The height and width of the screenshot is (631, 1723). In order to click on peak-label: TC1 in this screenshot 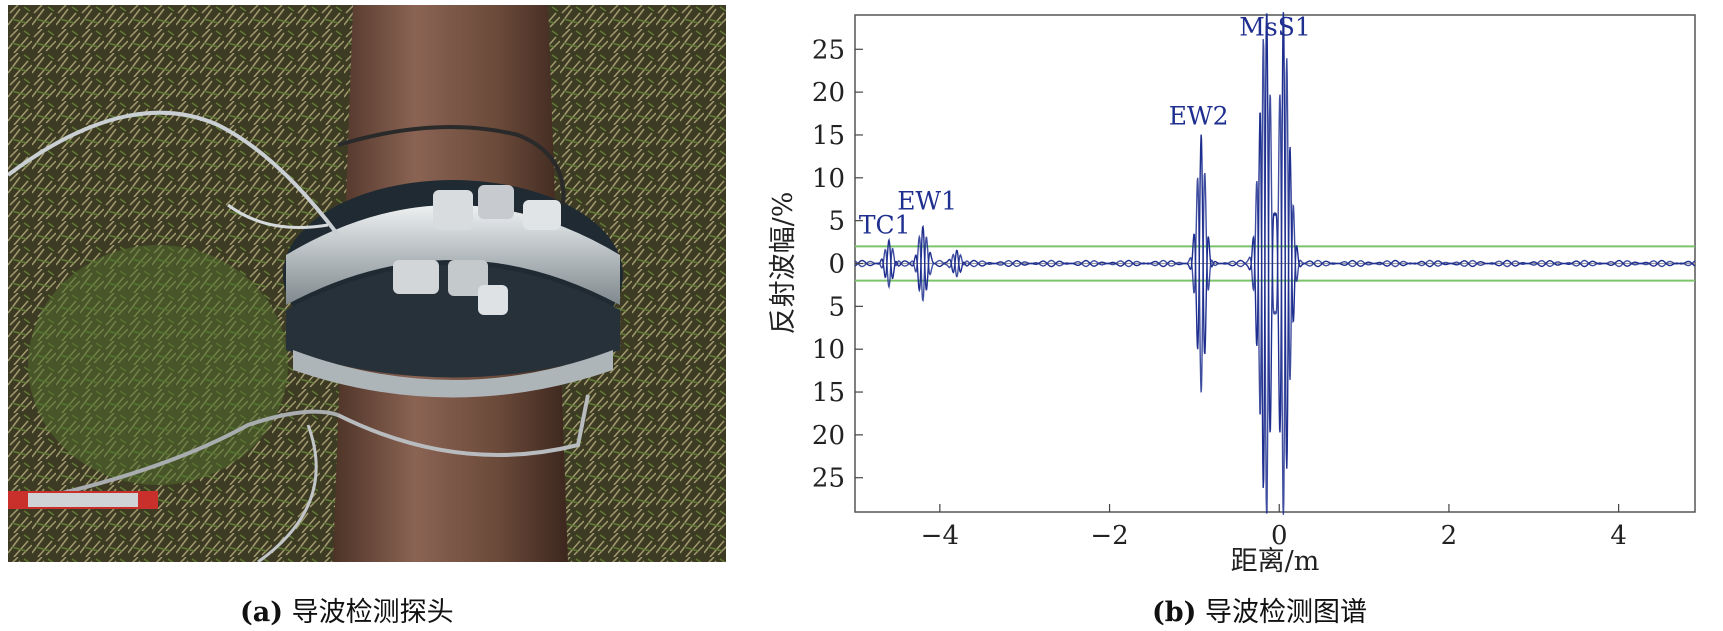, I will do `click(885, 225)`.